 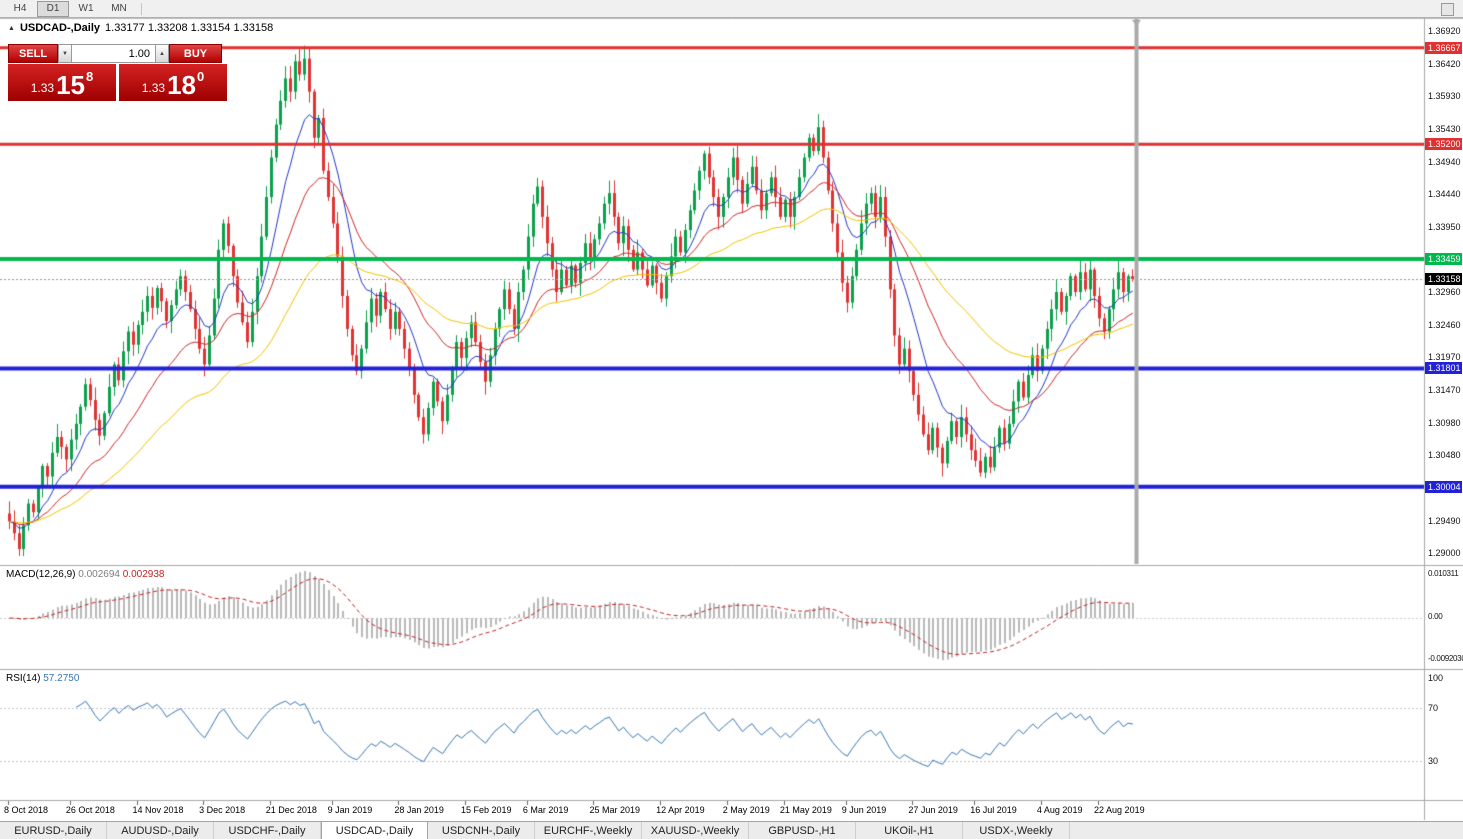 I want to click on date-axis-label: 16 Jul 2019, so click(x=993, y=810).